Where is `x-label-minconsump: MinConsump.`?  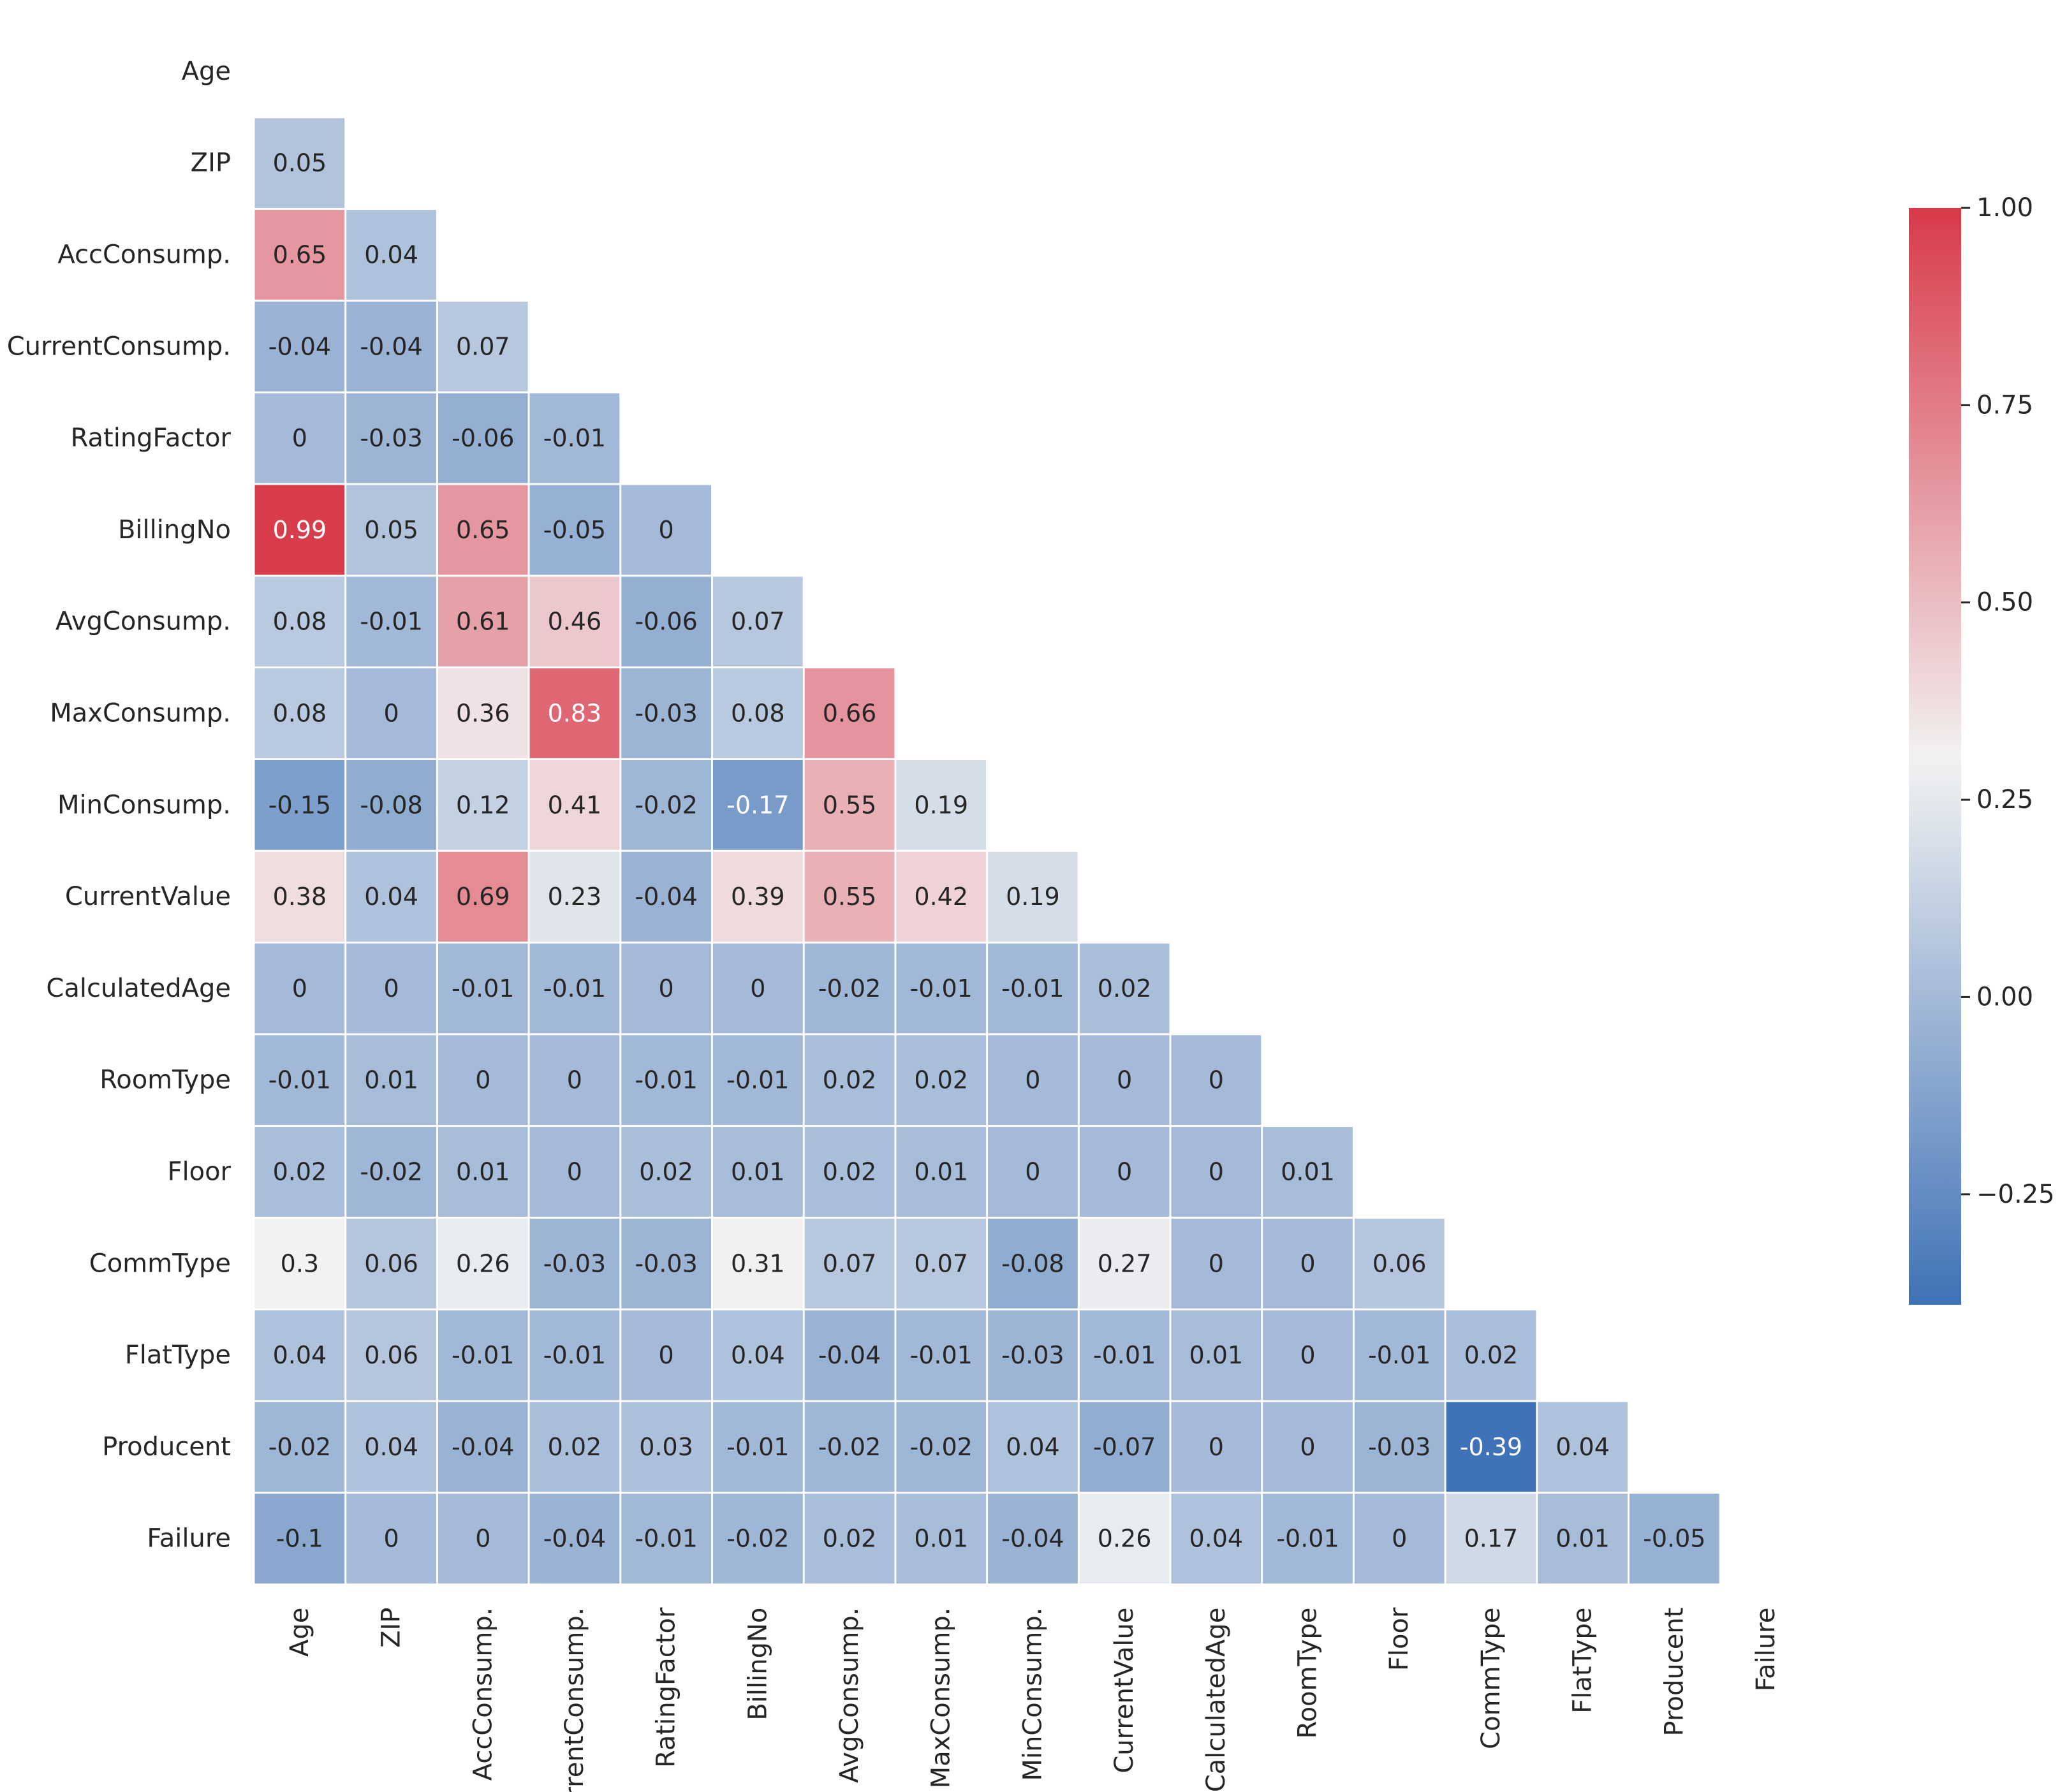
x-label-minconsump: MinConsump. is located at coordinates (1032, 1694).